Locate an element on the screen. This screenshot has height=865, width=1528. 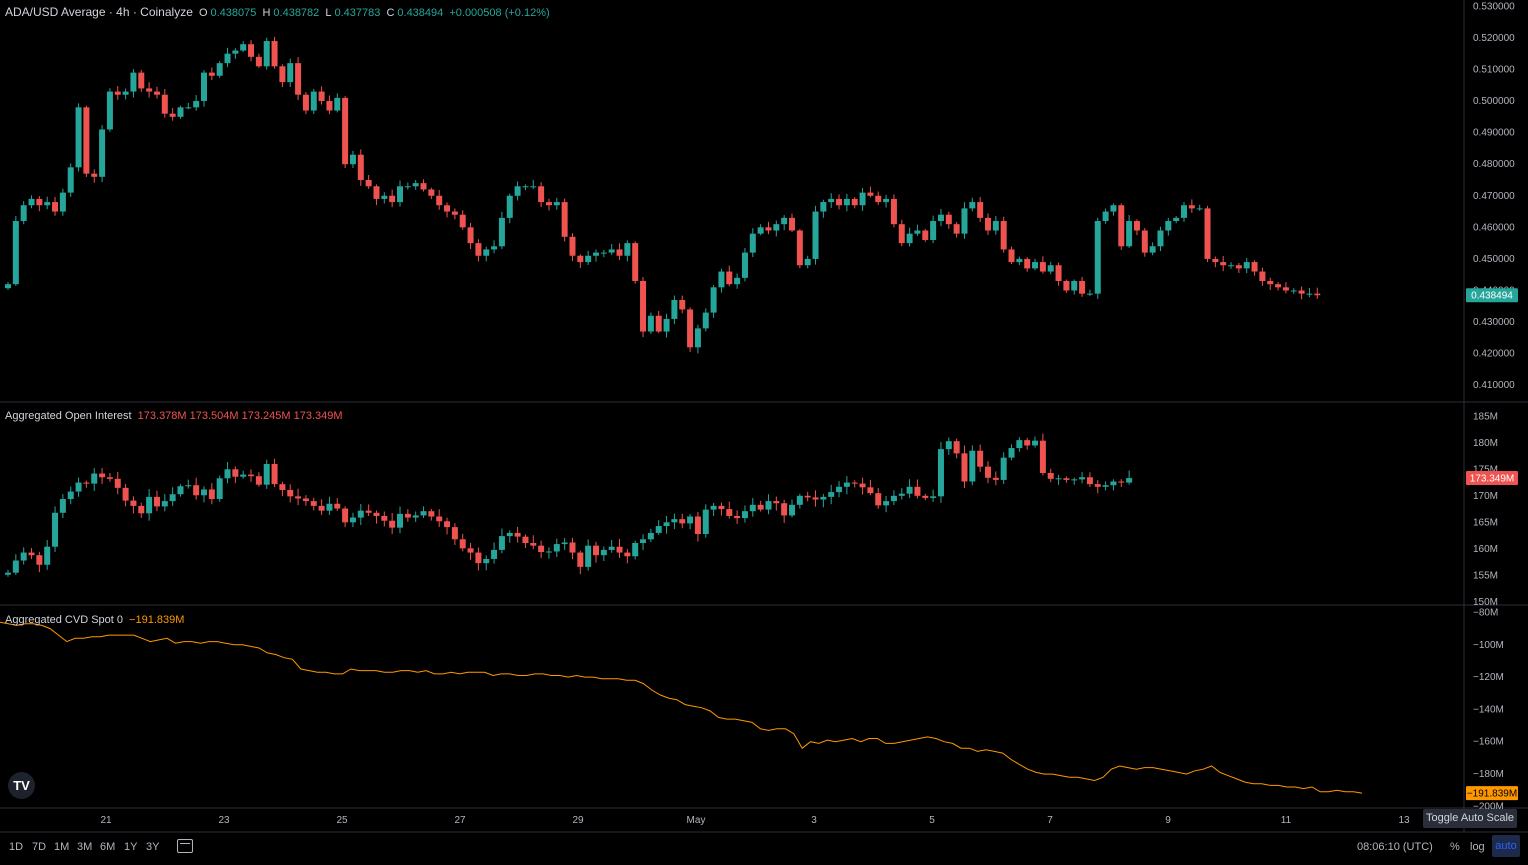
tradingview-logo-icon: TV is located at coordinates (21, 785).